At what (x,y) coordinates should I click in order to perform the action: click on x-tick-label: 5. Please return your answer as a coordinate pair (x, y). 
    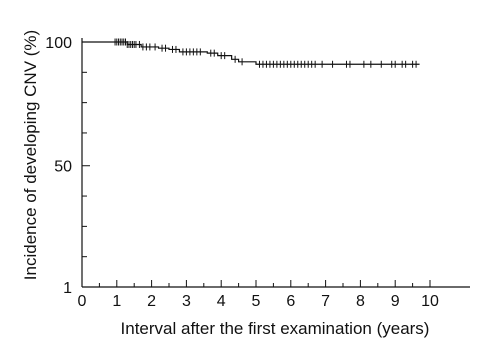
    Looking at the image, I should click on (256, 301).